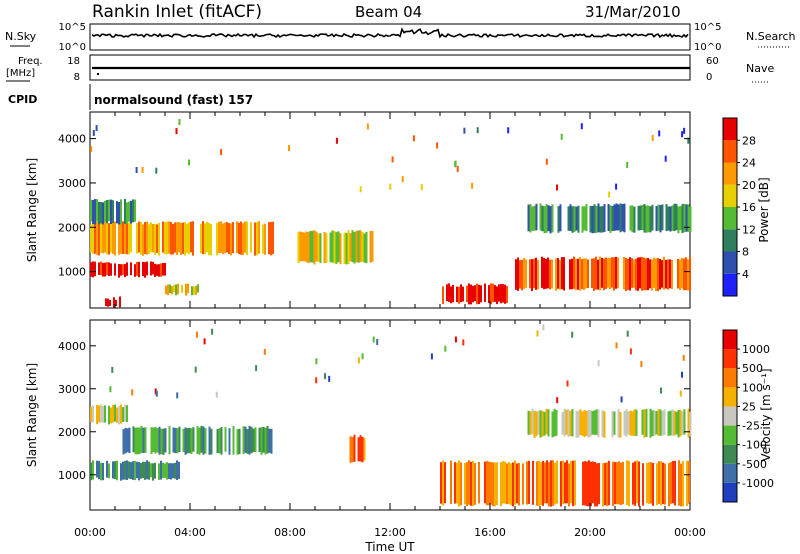 The image size is (800, 554). What do you see at coordinates (32, 210) in the screenshot?
I see `power-y-label: Slant Range [km]` at bounding box center [32, 210].